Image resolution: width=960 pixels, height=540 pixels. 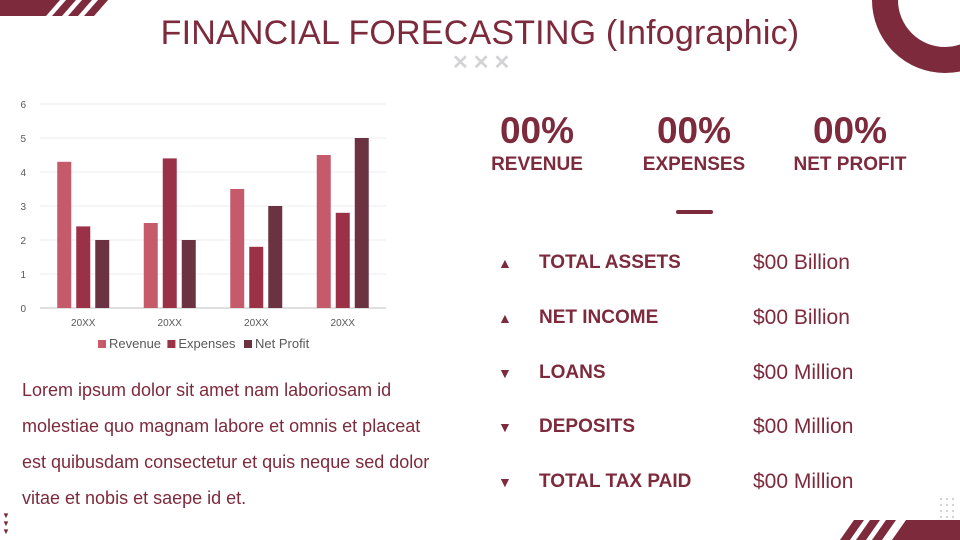 I want to click on stat-expenses: 00% EXPENSES, so click(x=694, y=142).